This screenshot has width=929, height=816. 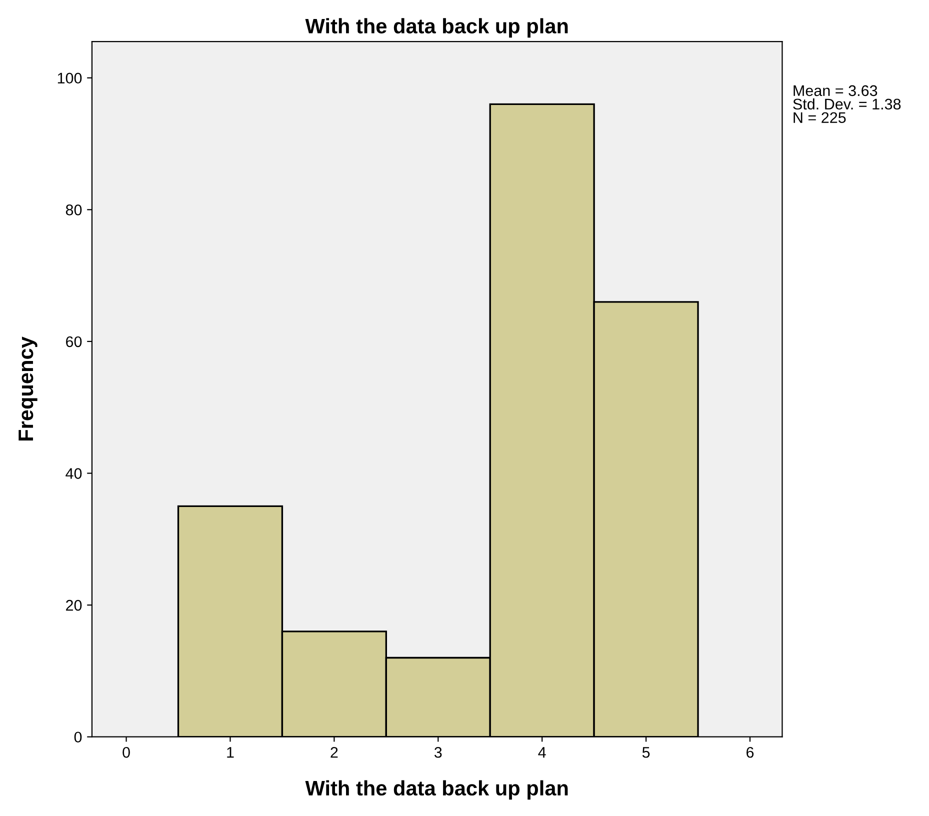 I want to click on y-tick-label: 100, so click(x=70, y=78).